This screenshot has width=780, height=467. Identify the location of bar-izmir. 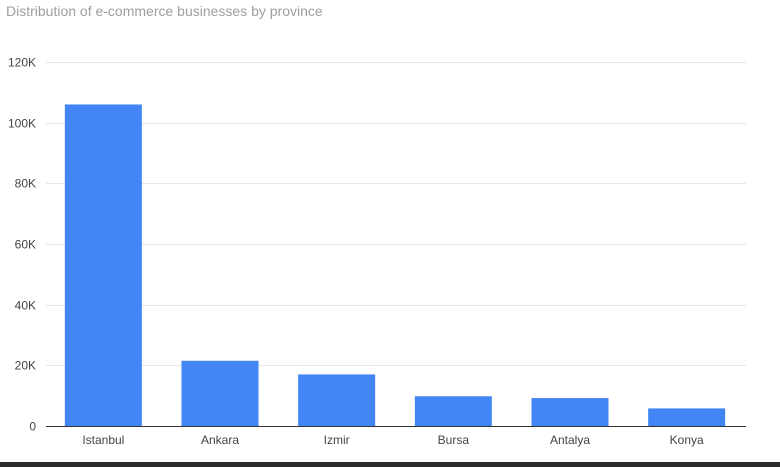
(337, 400).